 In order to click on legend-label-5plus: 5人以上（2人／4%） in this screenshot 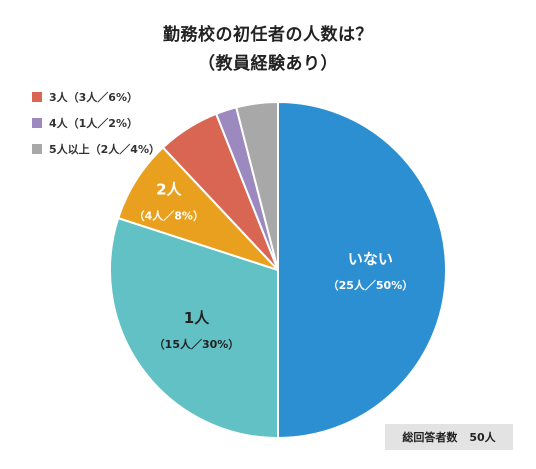, I will do `click(104, 149)`.